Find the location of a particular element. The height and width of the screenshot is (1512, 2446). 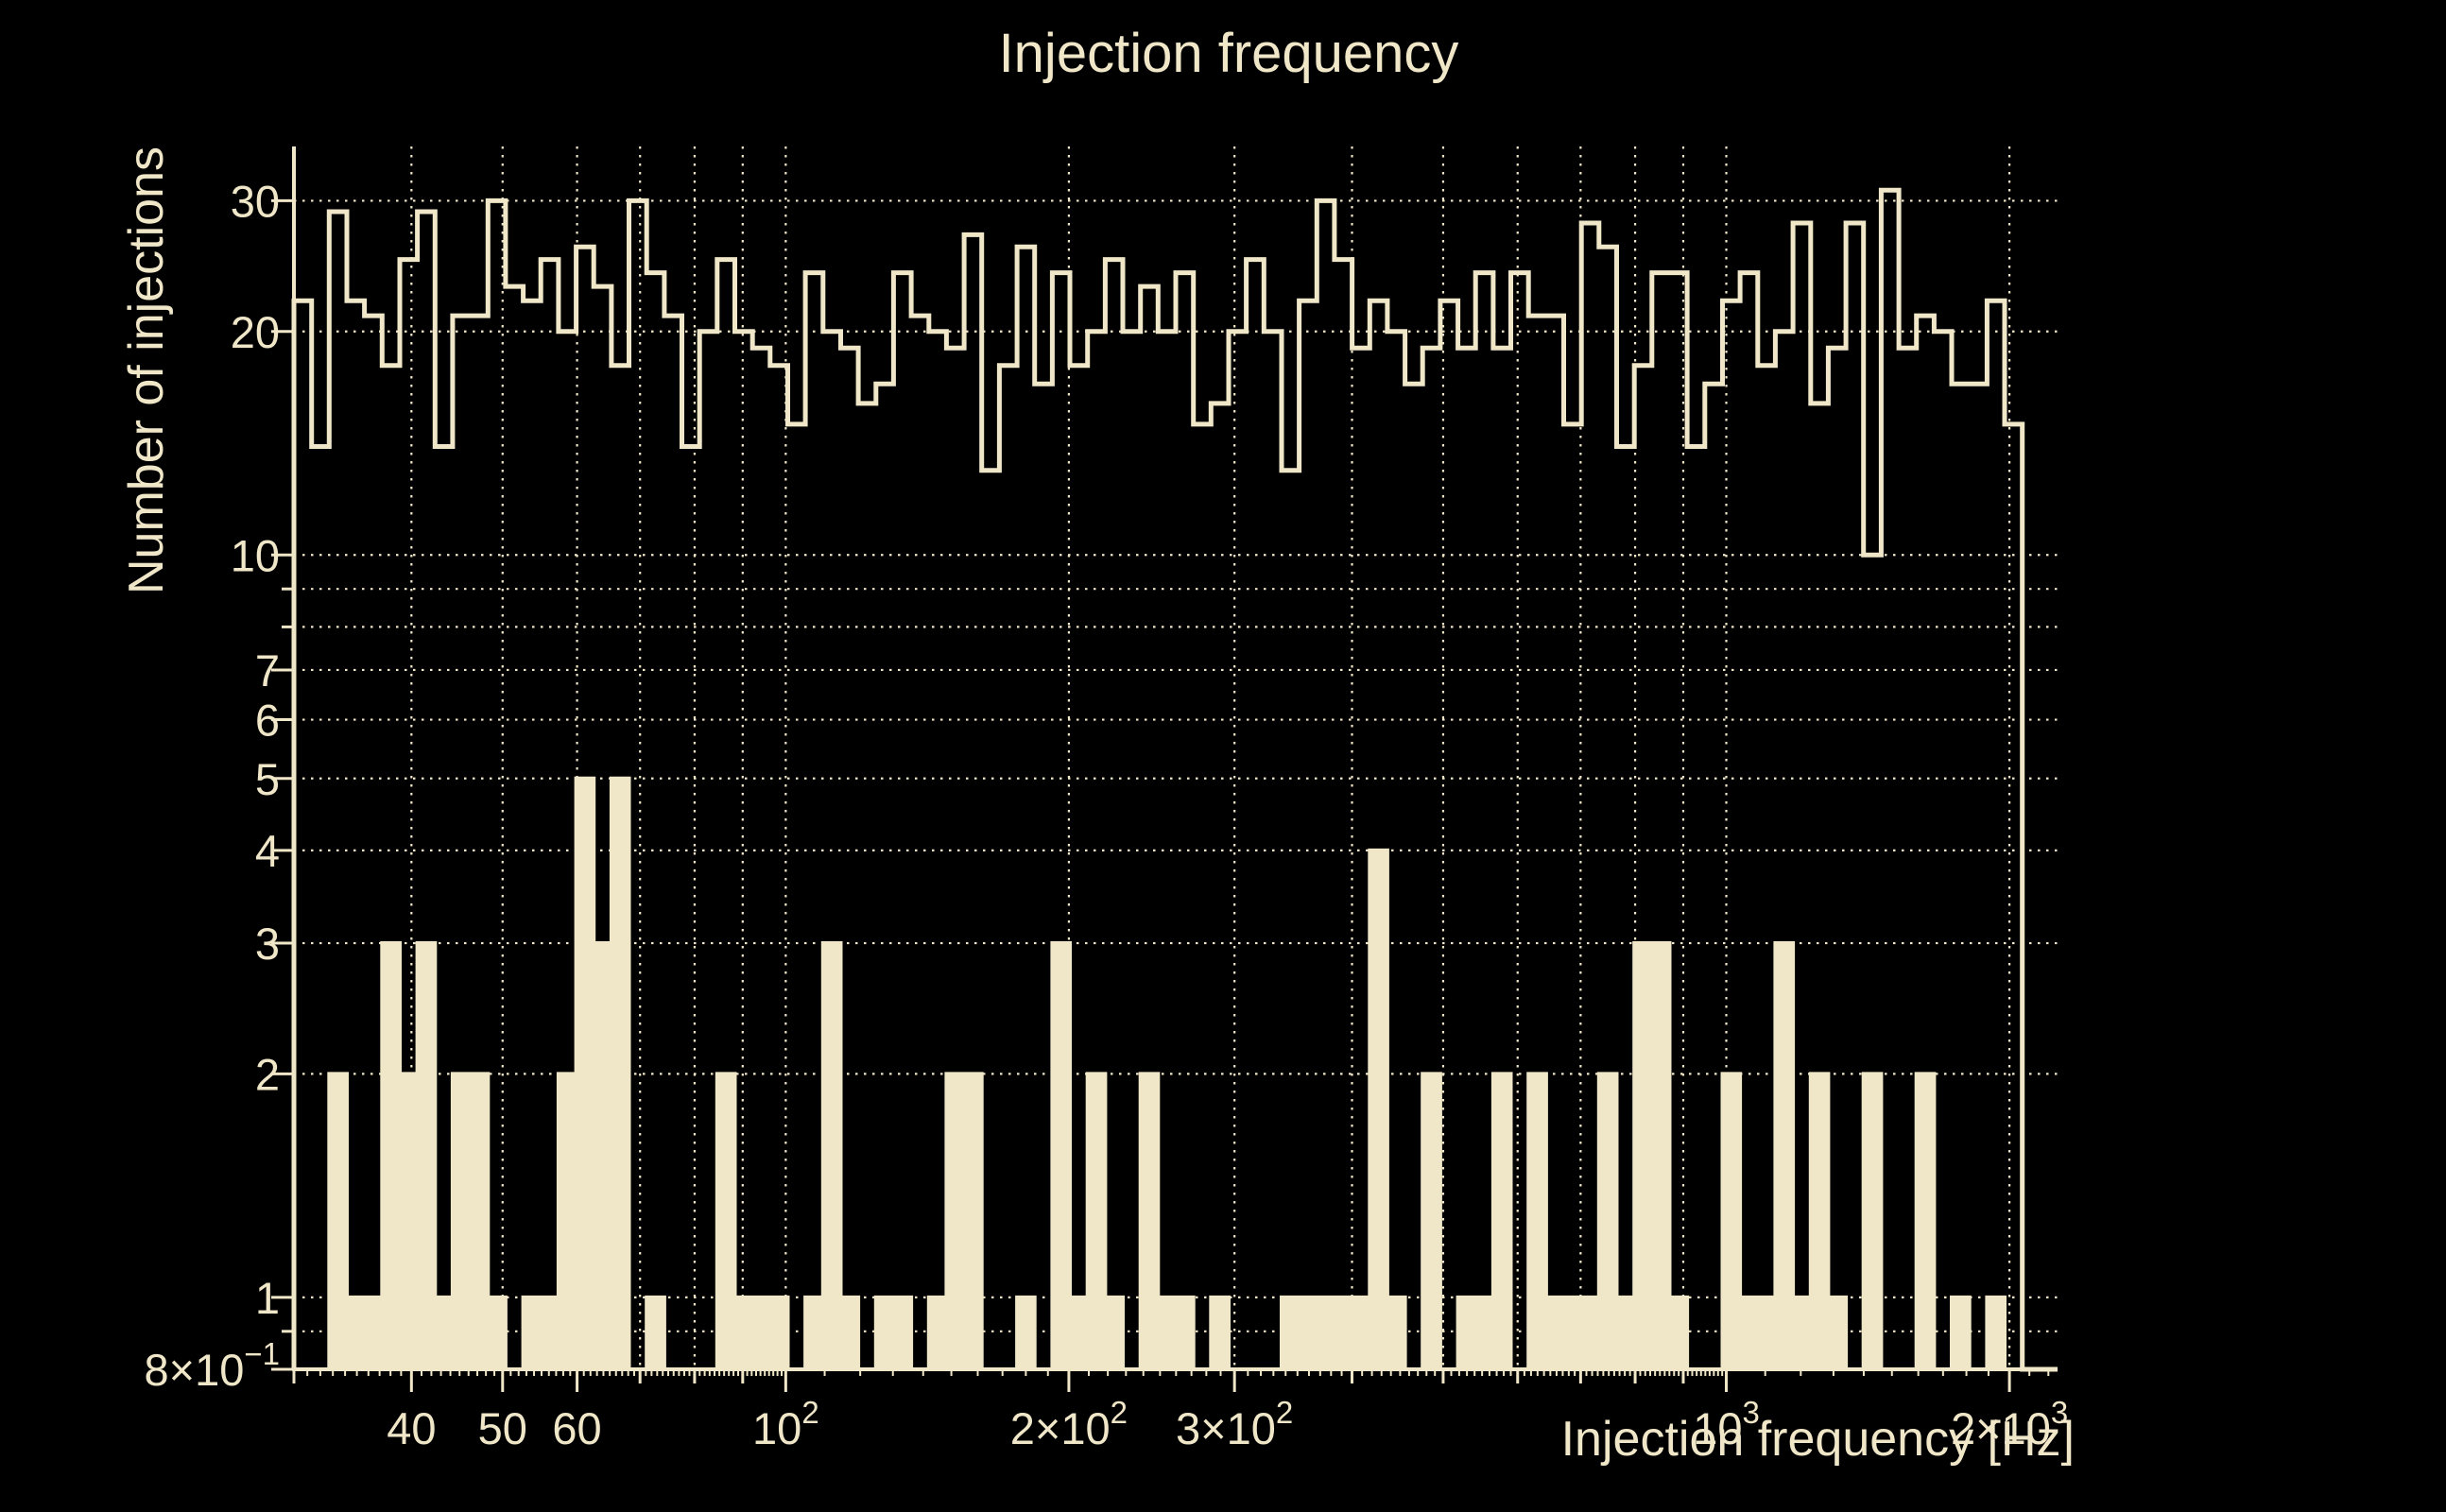

tick-label: 20 is located at coordinates (255, 332).